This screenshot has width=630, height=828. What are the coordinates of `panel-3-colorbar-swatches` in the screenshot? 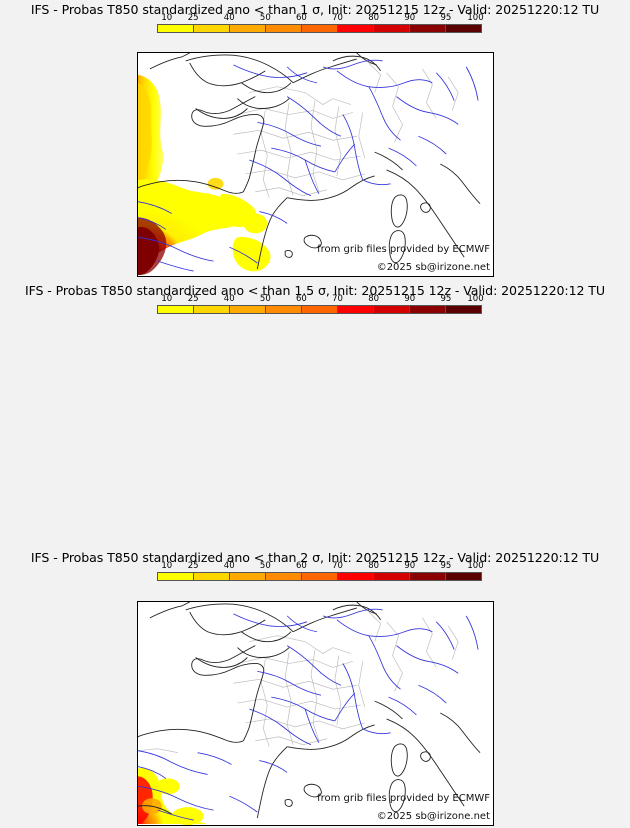 It's located at (319, 576).